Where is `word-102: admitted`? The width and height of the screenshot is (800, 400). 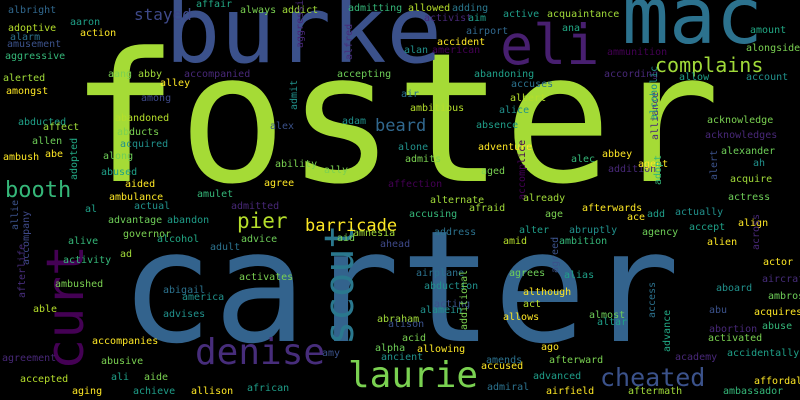 word-102: admitted is located at coordinates (255, 206).